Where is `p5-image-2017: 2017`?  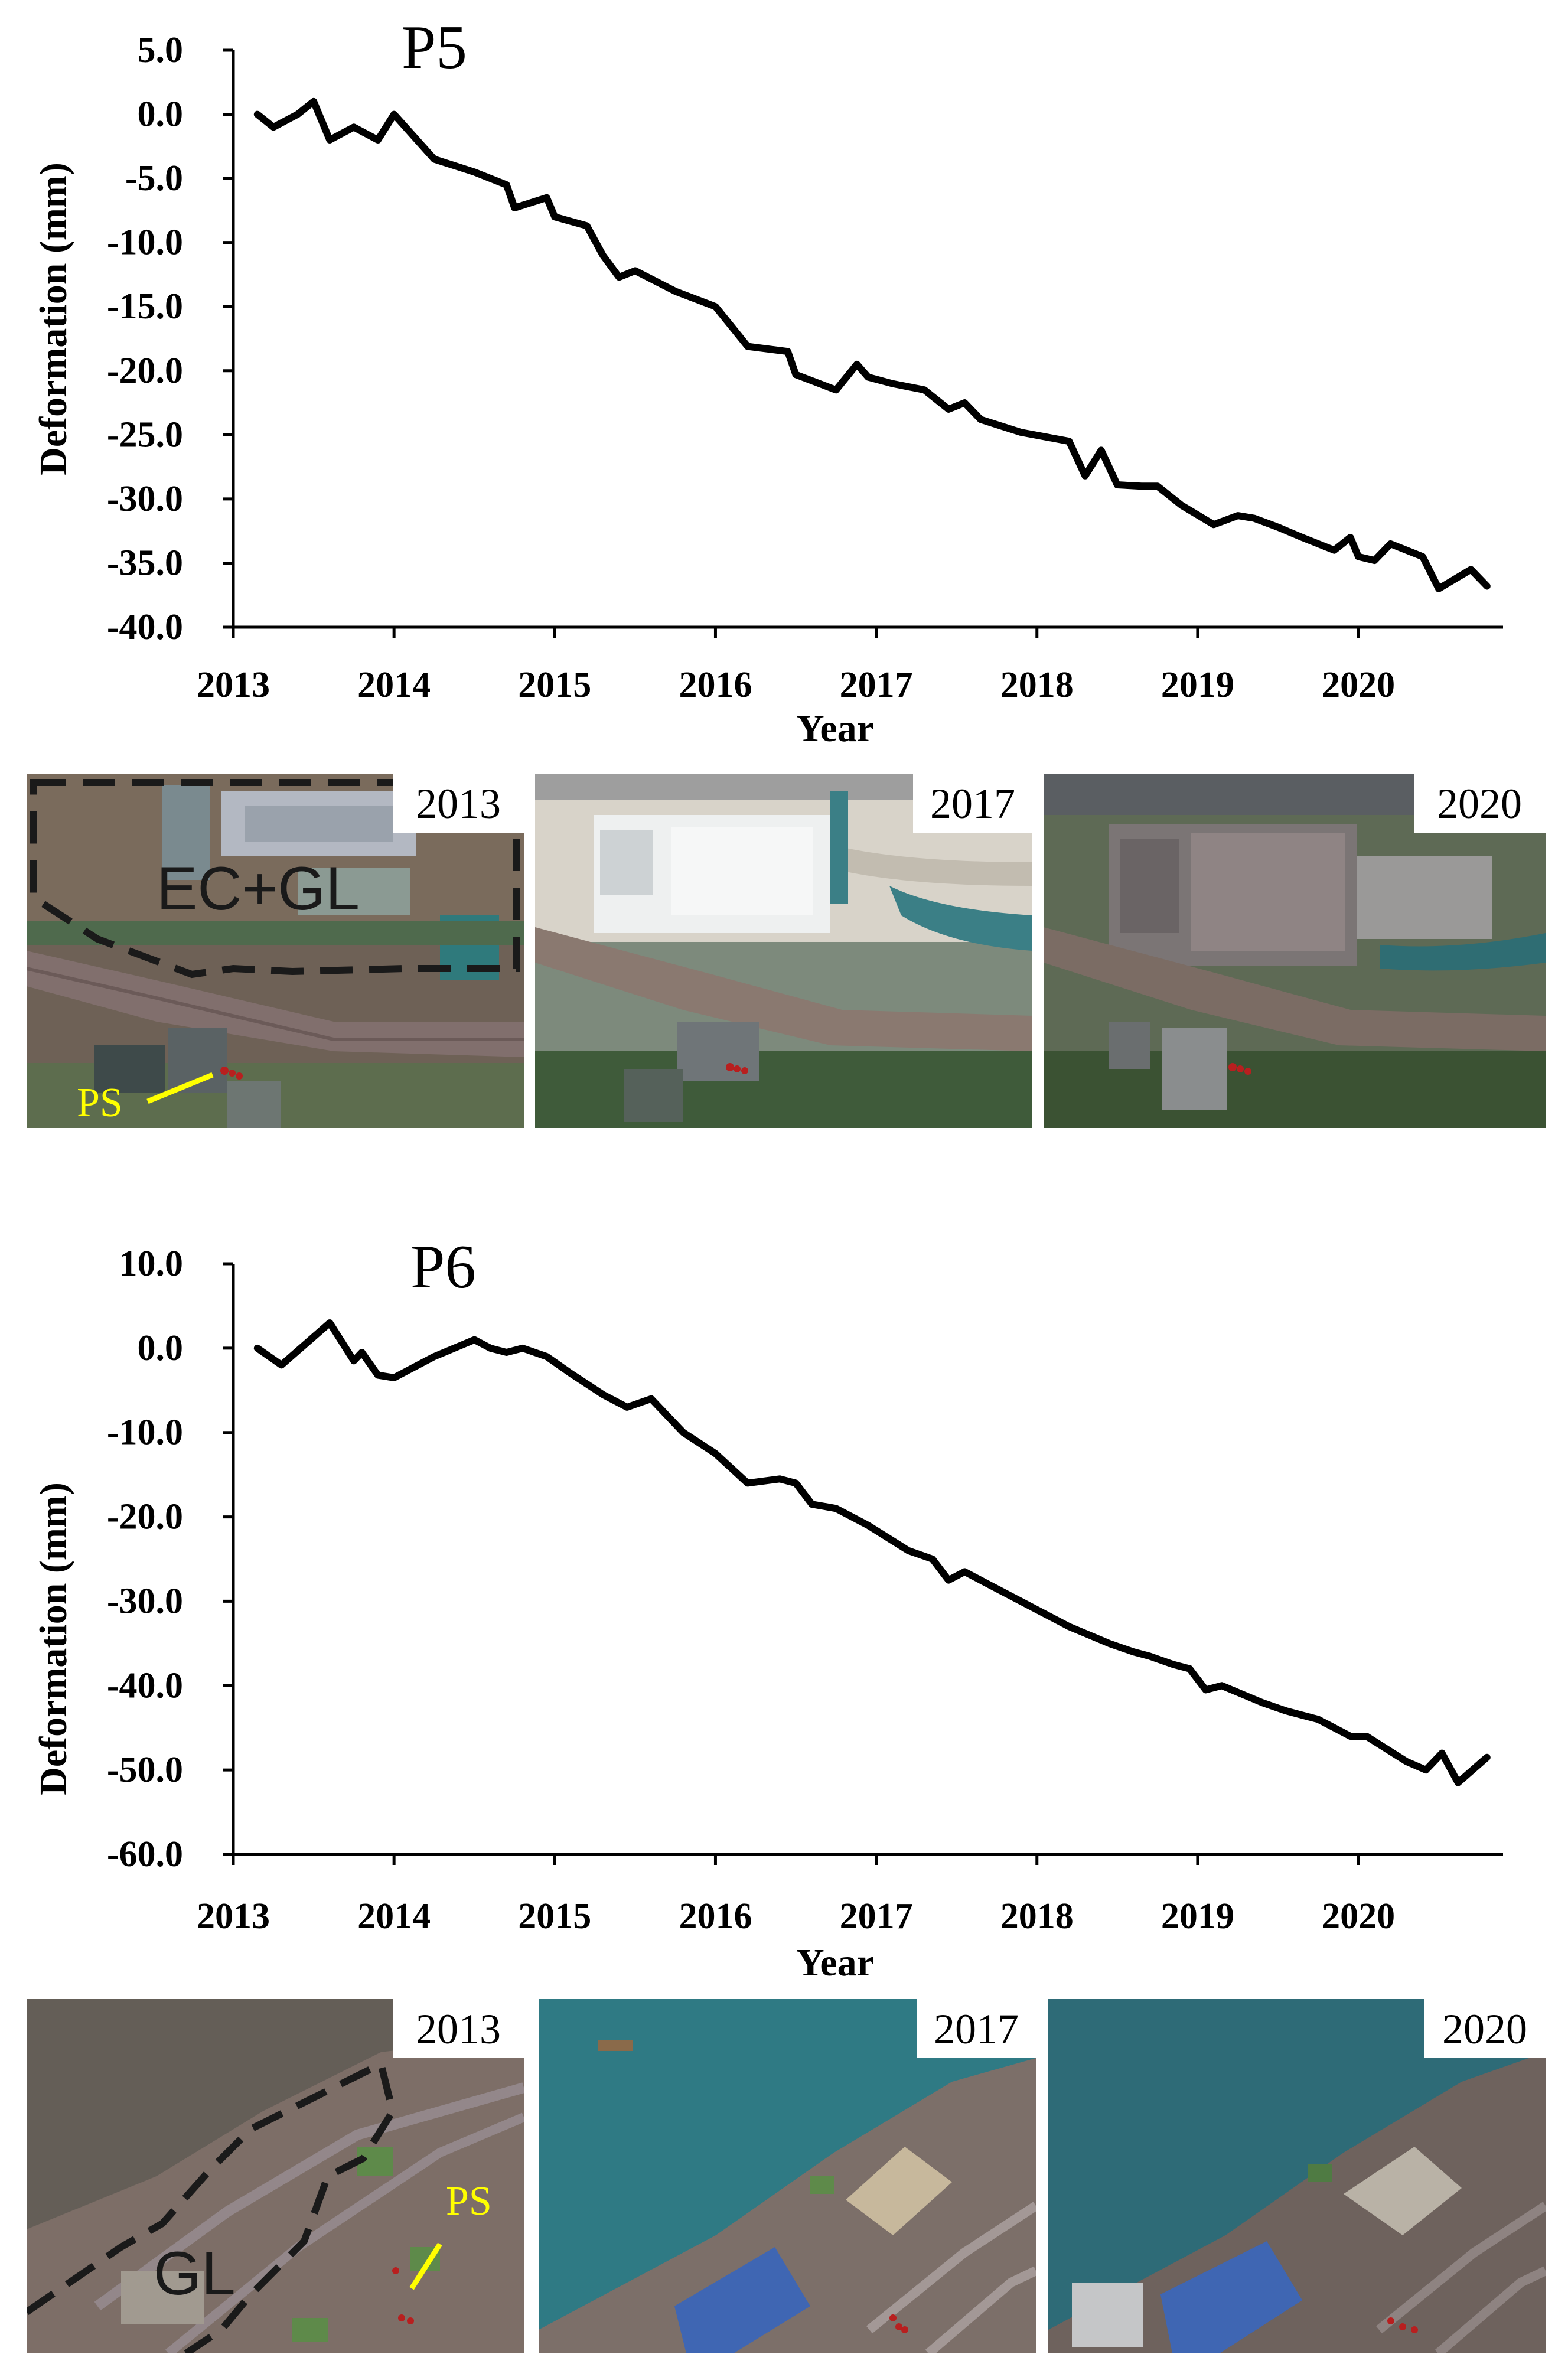 p5-image-2017: 2017 is located at coordinates (783, 951).